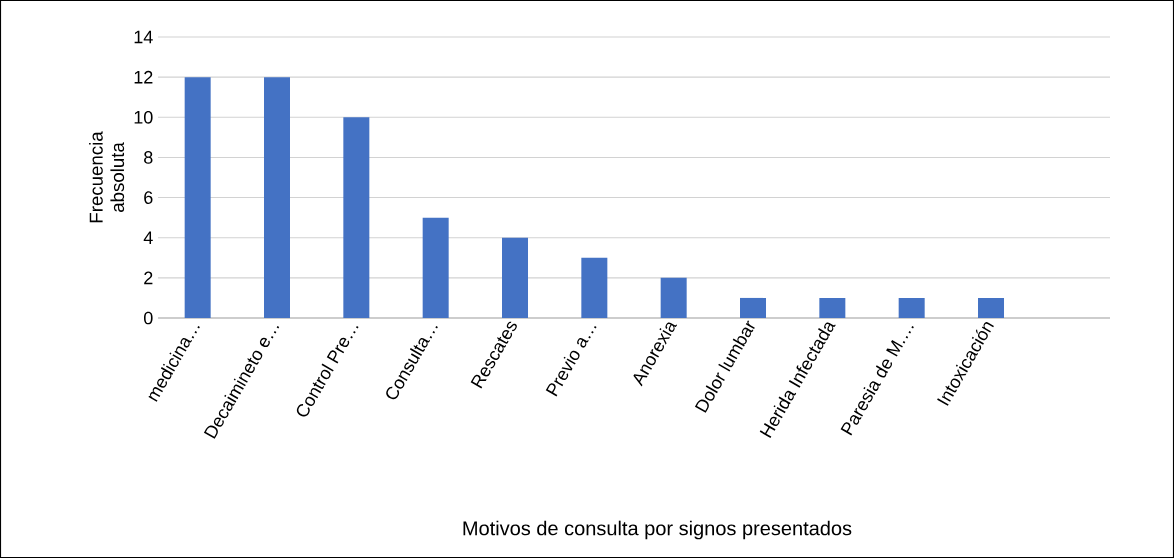 This screenshot has height=558, width=1174. What do you see at coordinates (143, 117) in the screenshot?
I see `y-tick-label: 10` at bounding box center [143, 117].